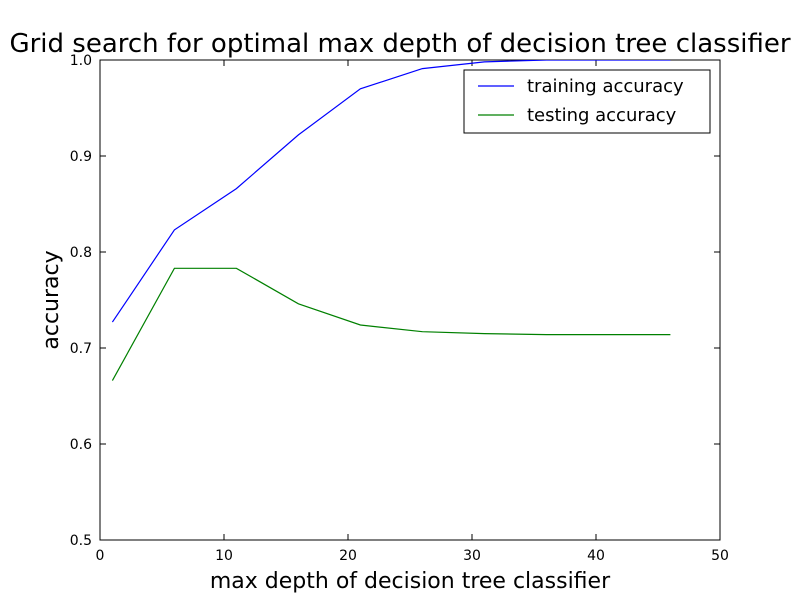 The image size is (800, 600). I want to click on y-tick-label: 0.5, so click(81, 541).